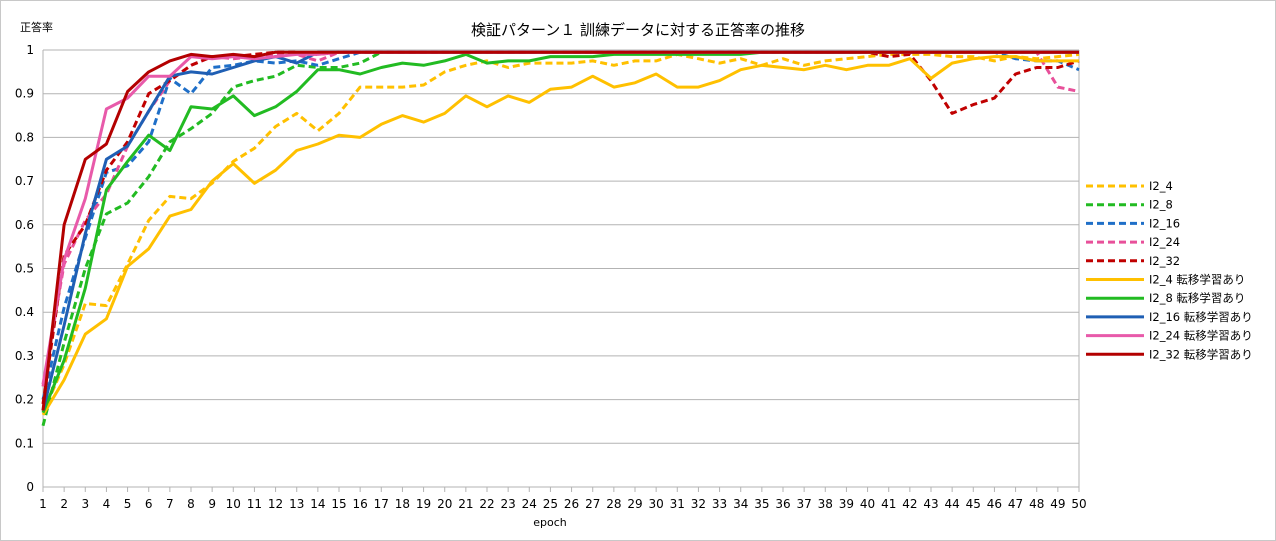 This screenshot has width=1276, height=541. Describe the element at coordinates (698, 504) in the screenshot. I see `x-tick-label: 32` at that location.